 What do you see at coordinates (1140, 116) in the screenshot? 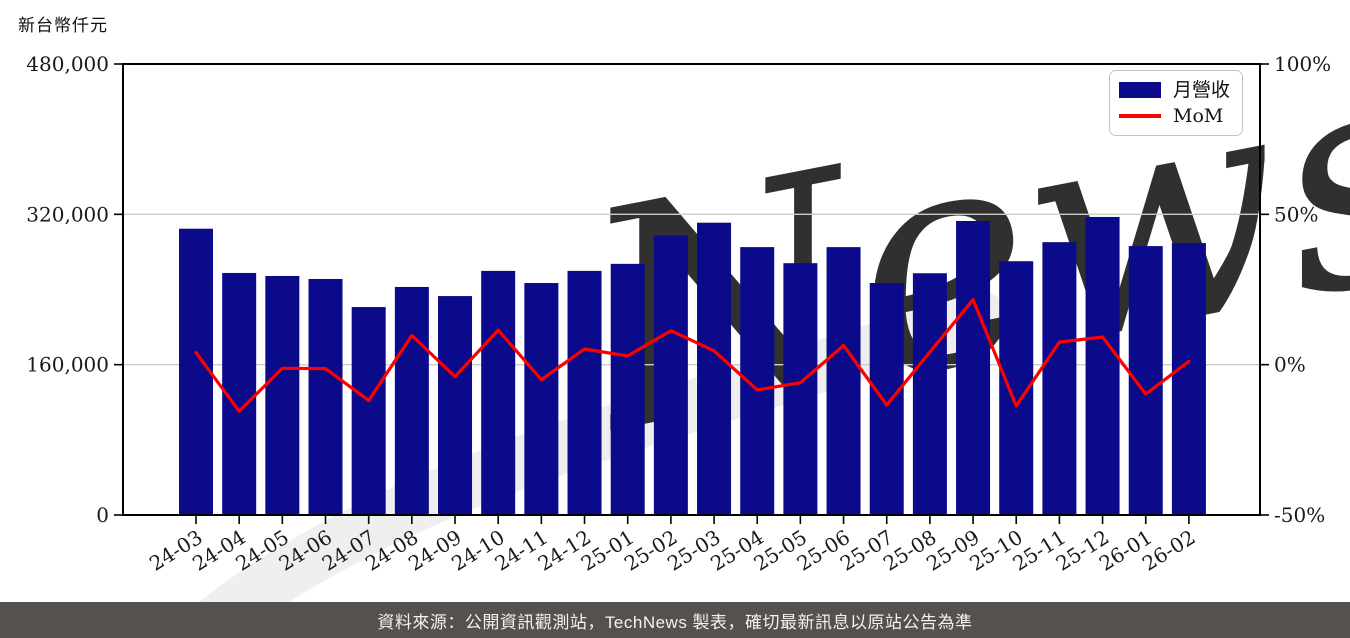
I see `mom-line-swatch` at bounding box center [1140, 116].